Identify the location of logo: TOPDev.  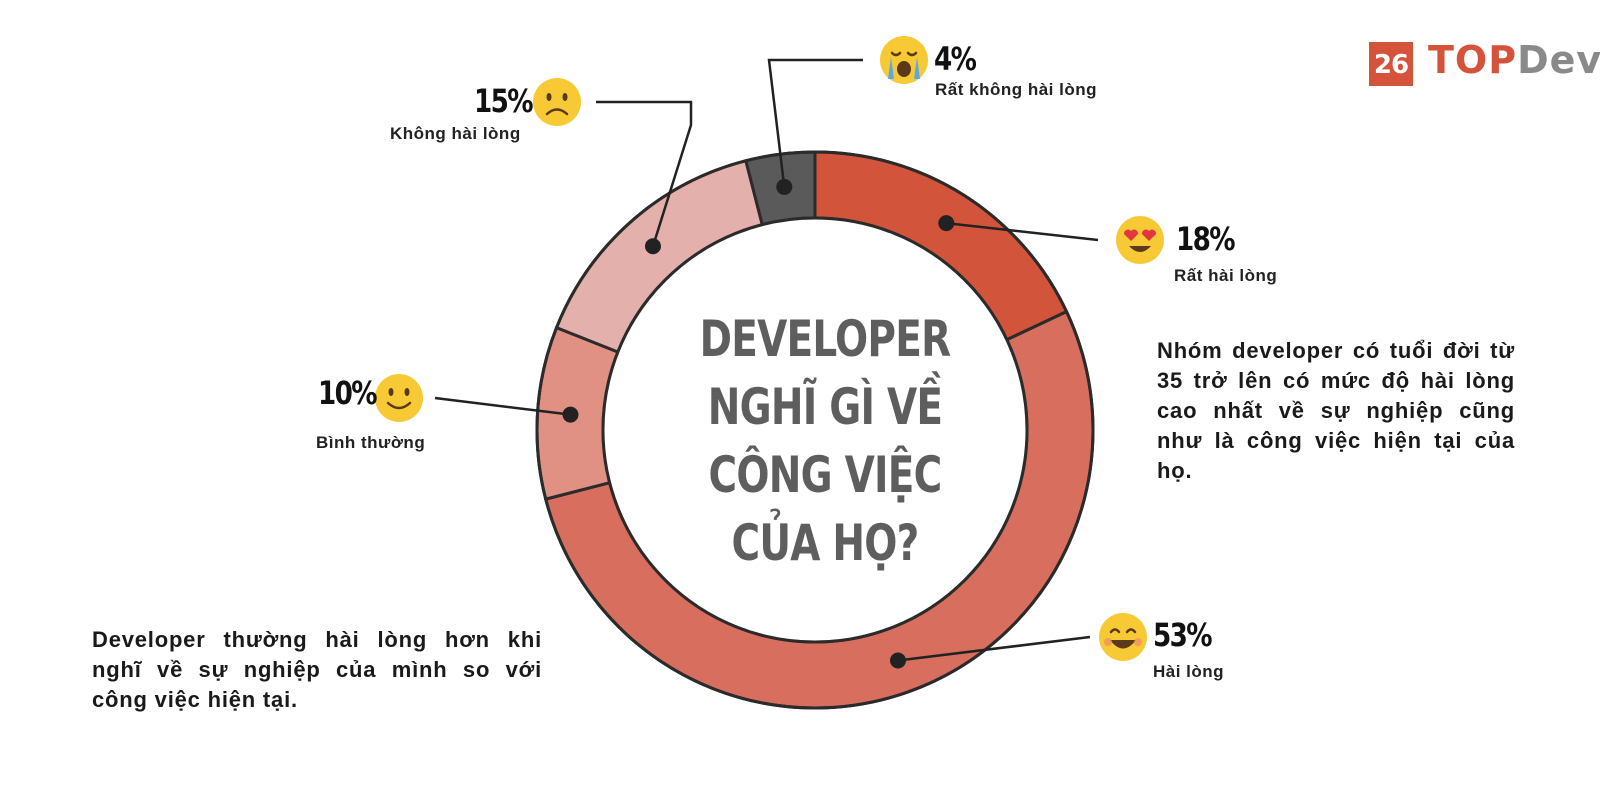
(1514, 60).